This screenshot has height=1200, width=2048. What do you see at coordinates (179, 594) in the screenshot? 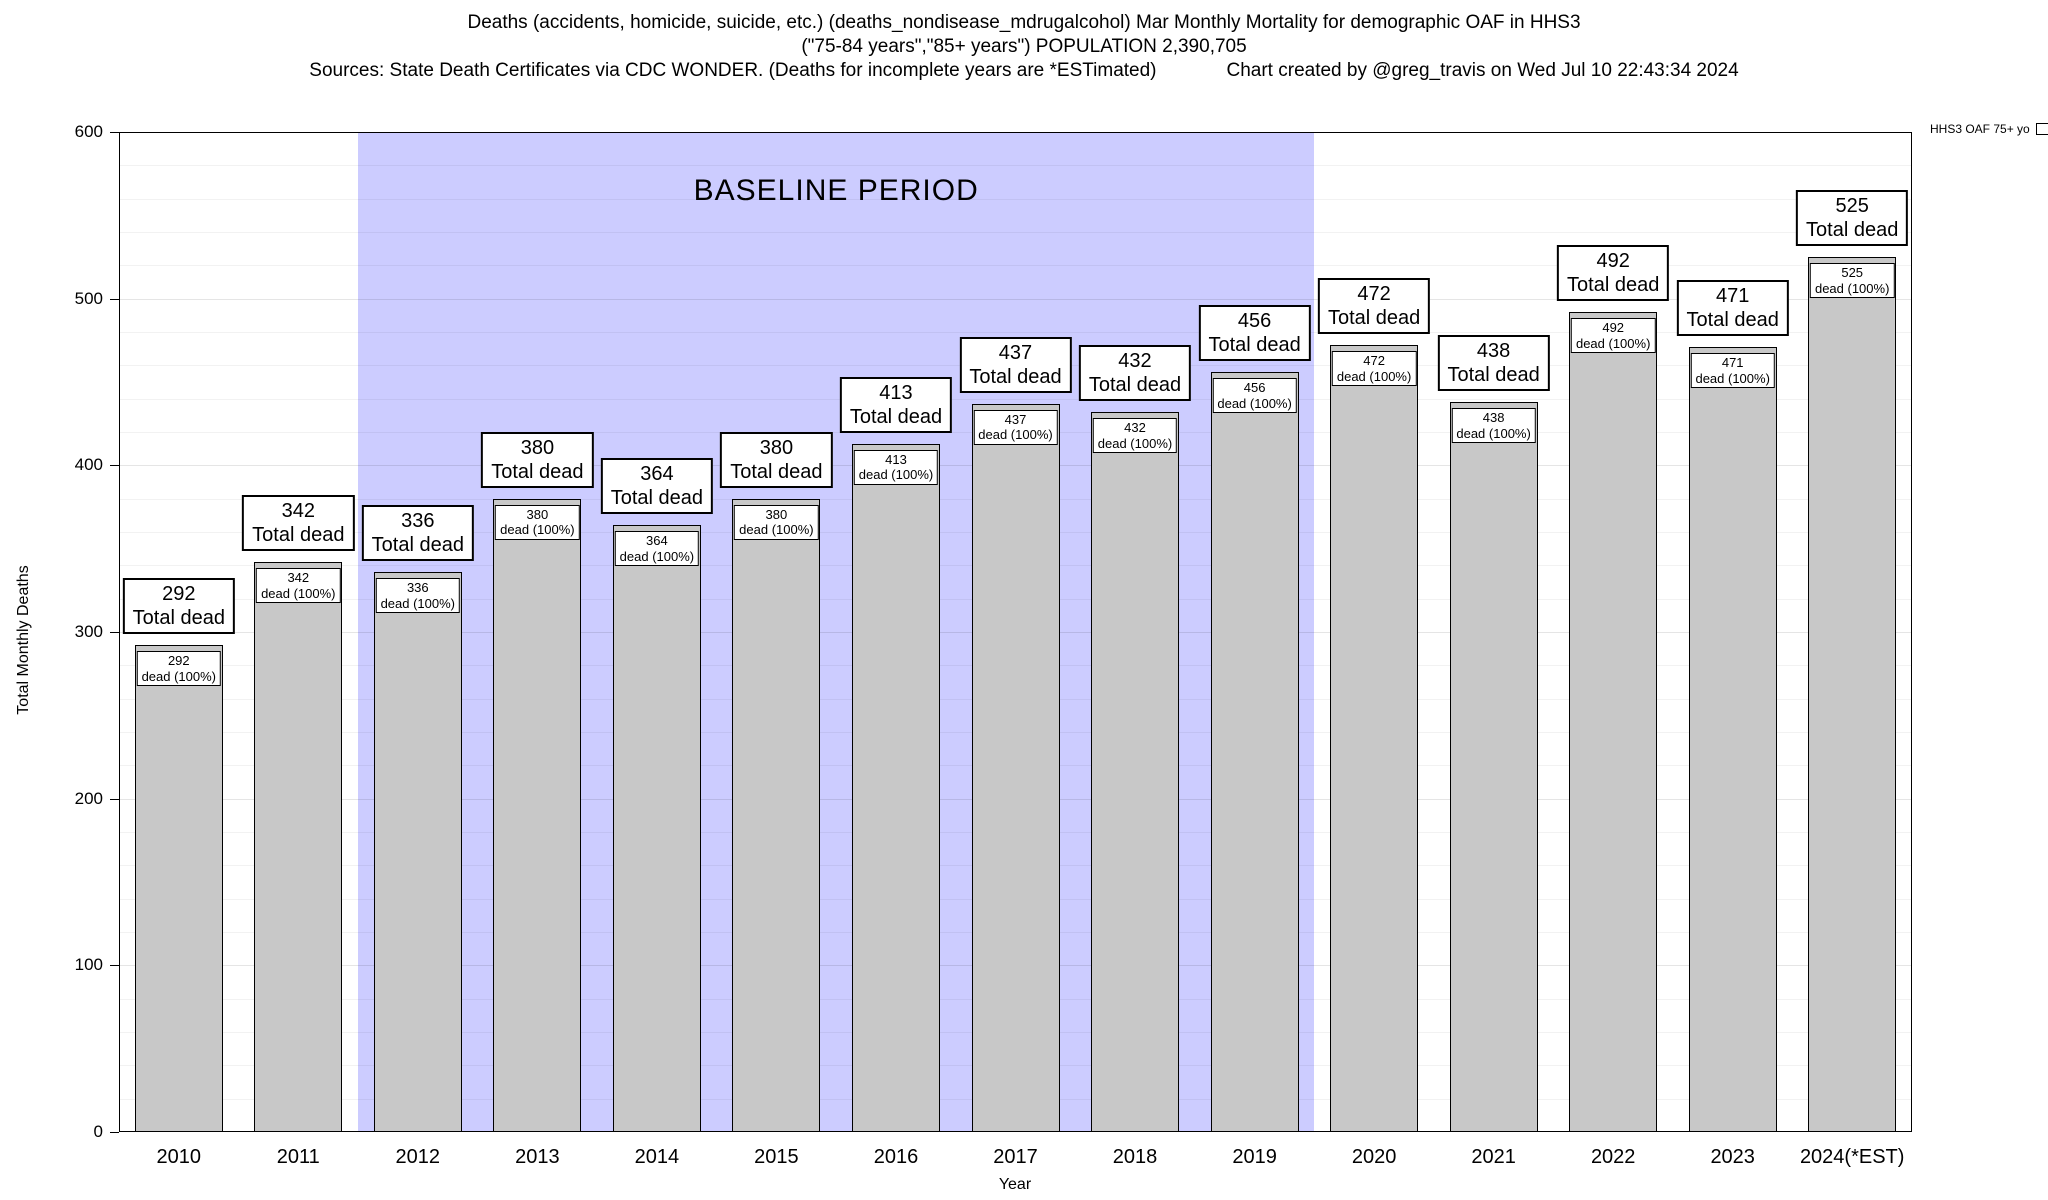
I see `bar-total-value: 292` at bounding box center [179, 594].